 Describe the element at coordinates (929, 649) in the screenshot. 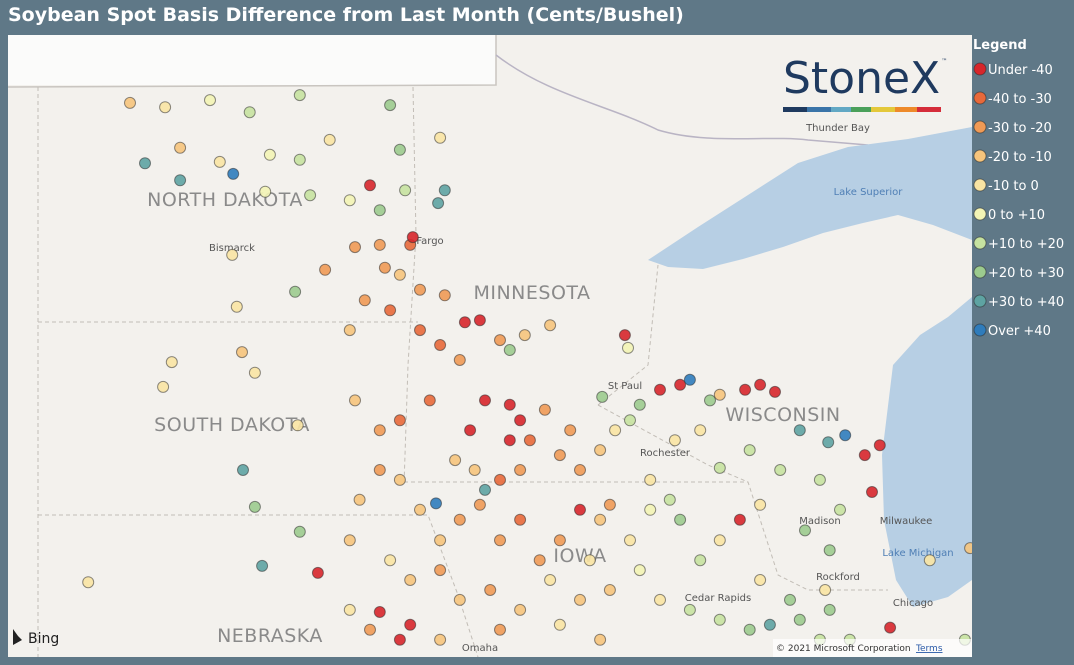

I see `terms-link: Terms` at that location.